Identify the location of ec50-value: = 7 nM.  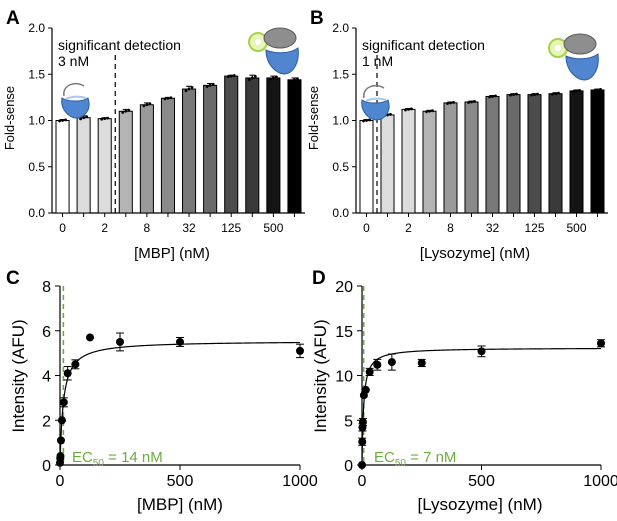
(431, 457).